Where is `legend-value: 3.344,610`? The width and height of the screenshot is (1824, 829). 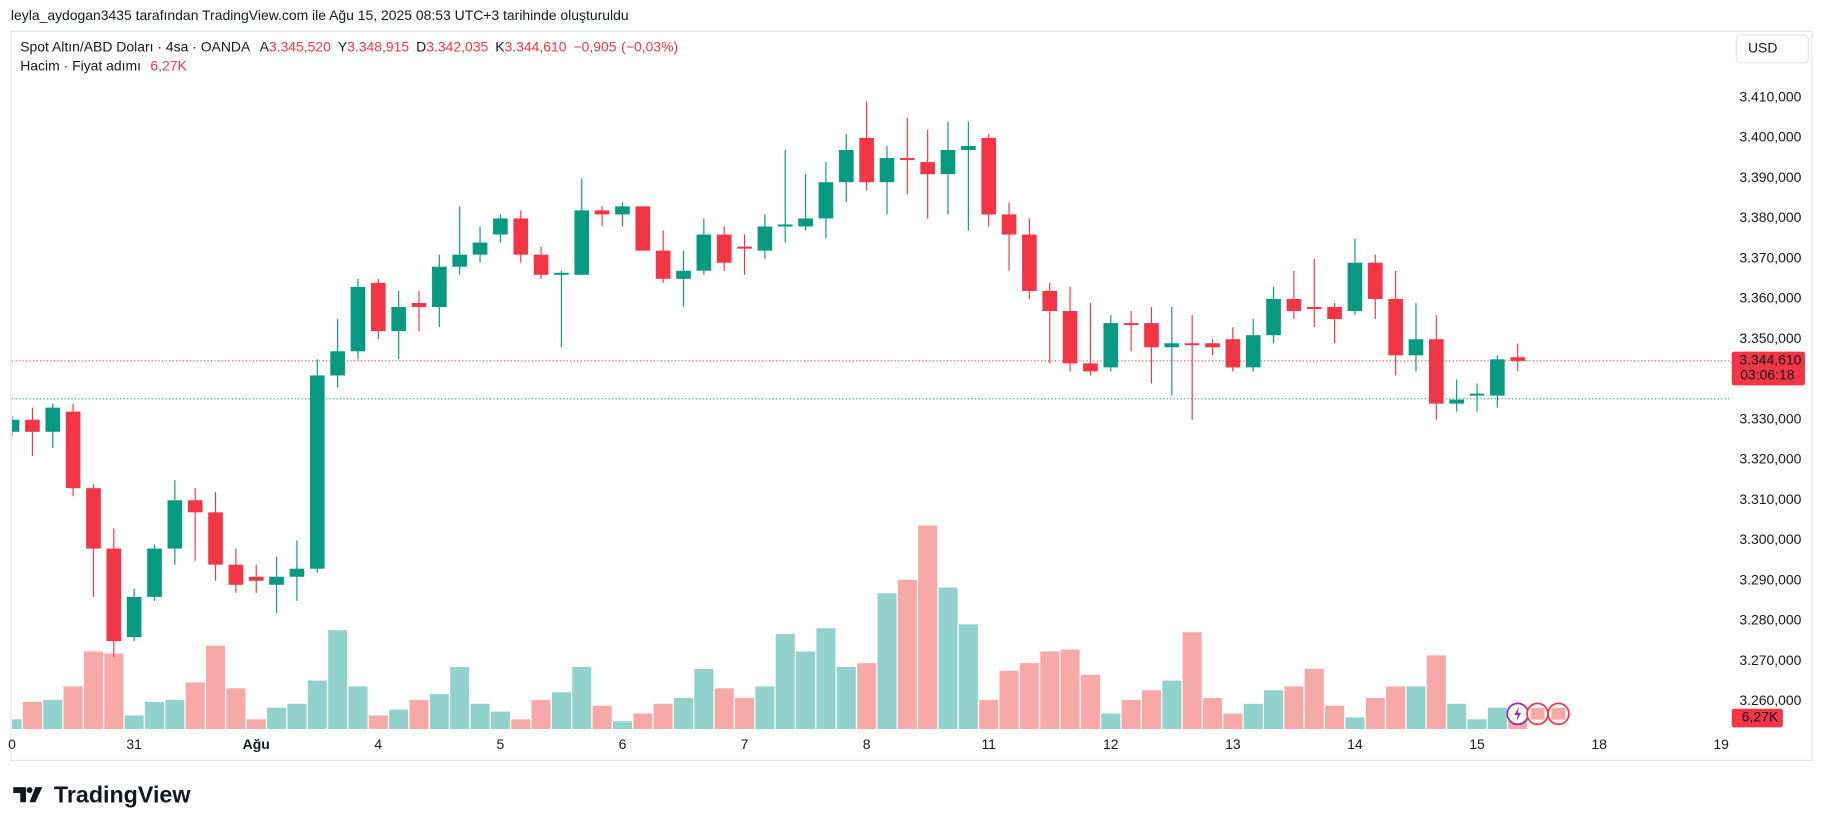 legend-value: 3.344,610 is located at coordinates (536, 46).